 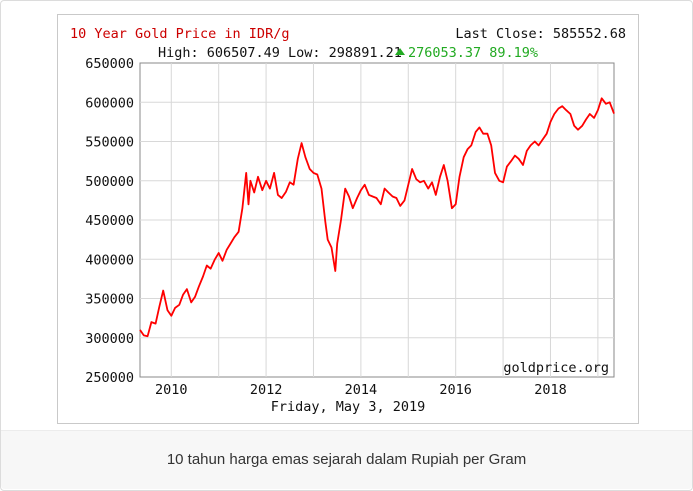 I want to click on x-tick-label: 2012, so click(x=266, y=390).